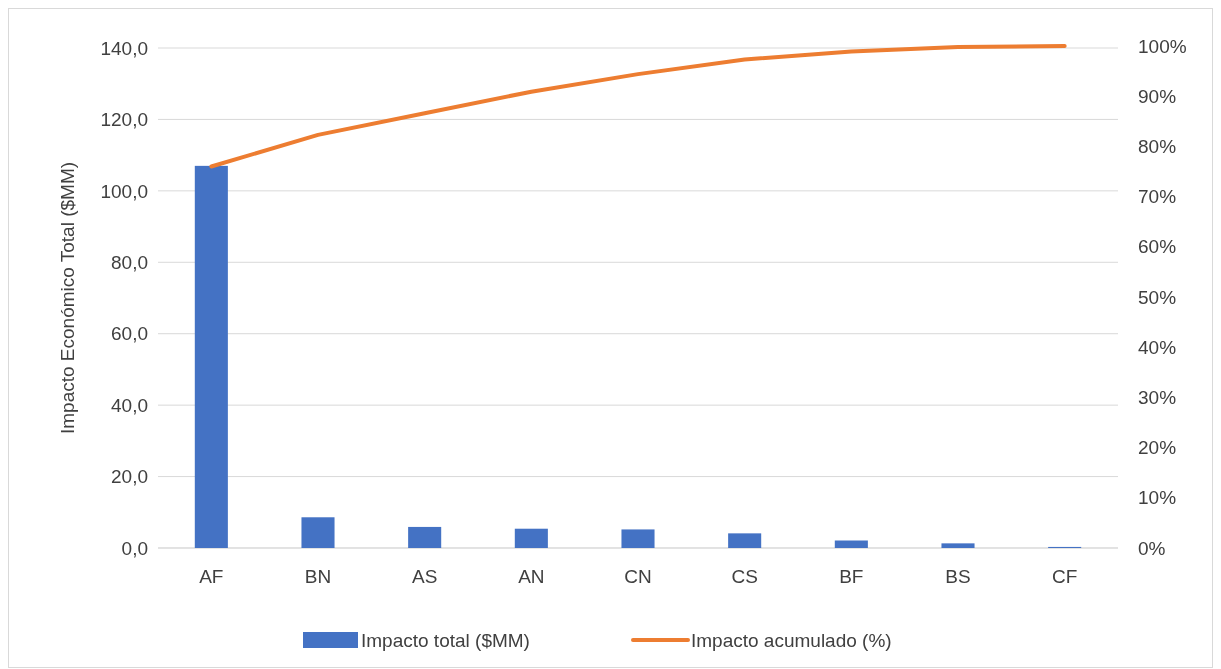 This screenshot has width=1221, height=669. I want to click on x-tick-label: AS, so click(424, 576).